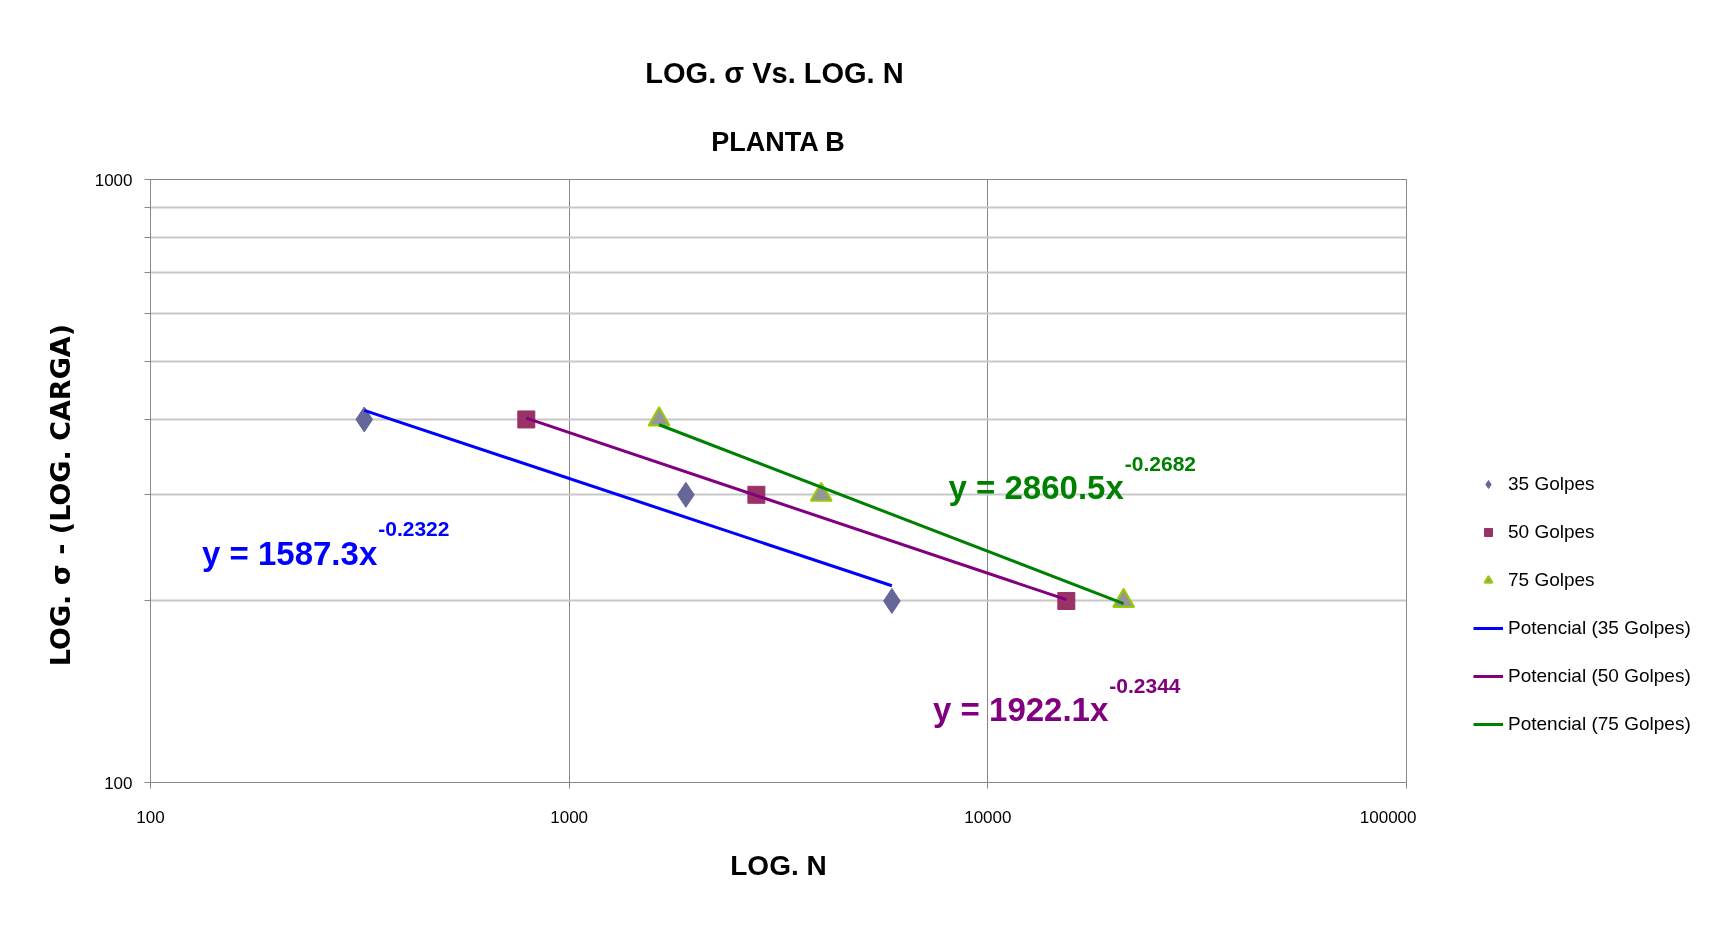  What do you see at coordinates (1551, 580) in the screenshot?
I see `legend-label: 75 Golpes` at bounding box center [1551, 580].